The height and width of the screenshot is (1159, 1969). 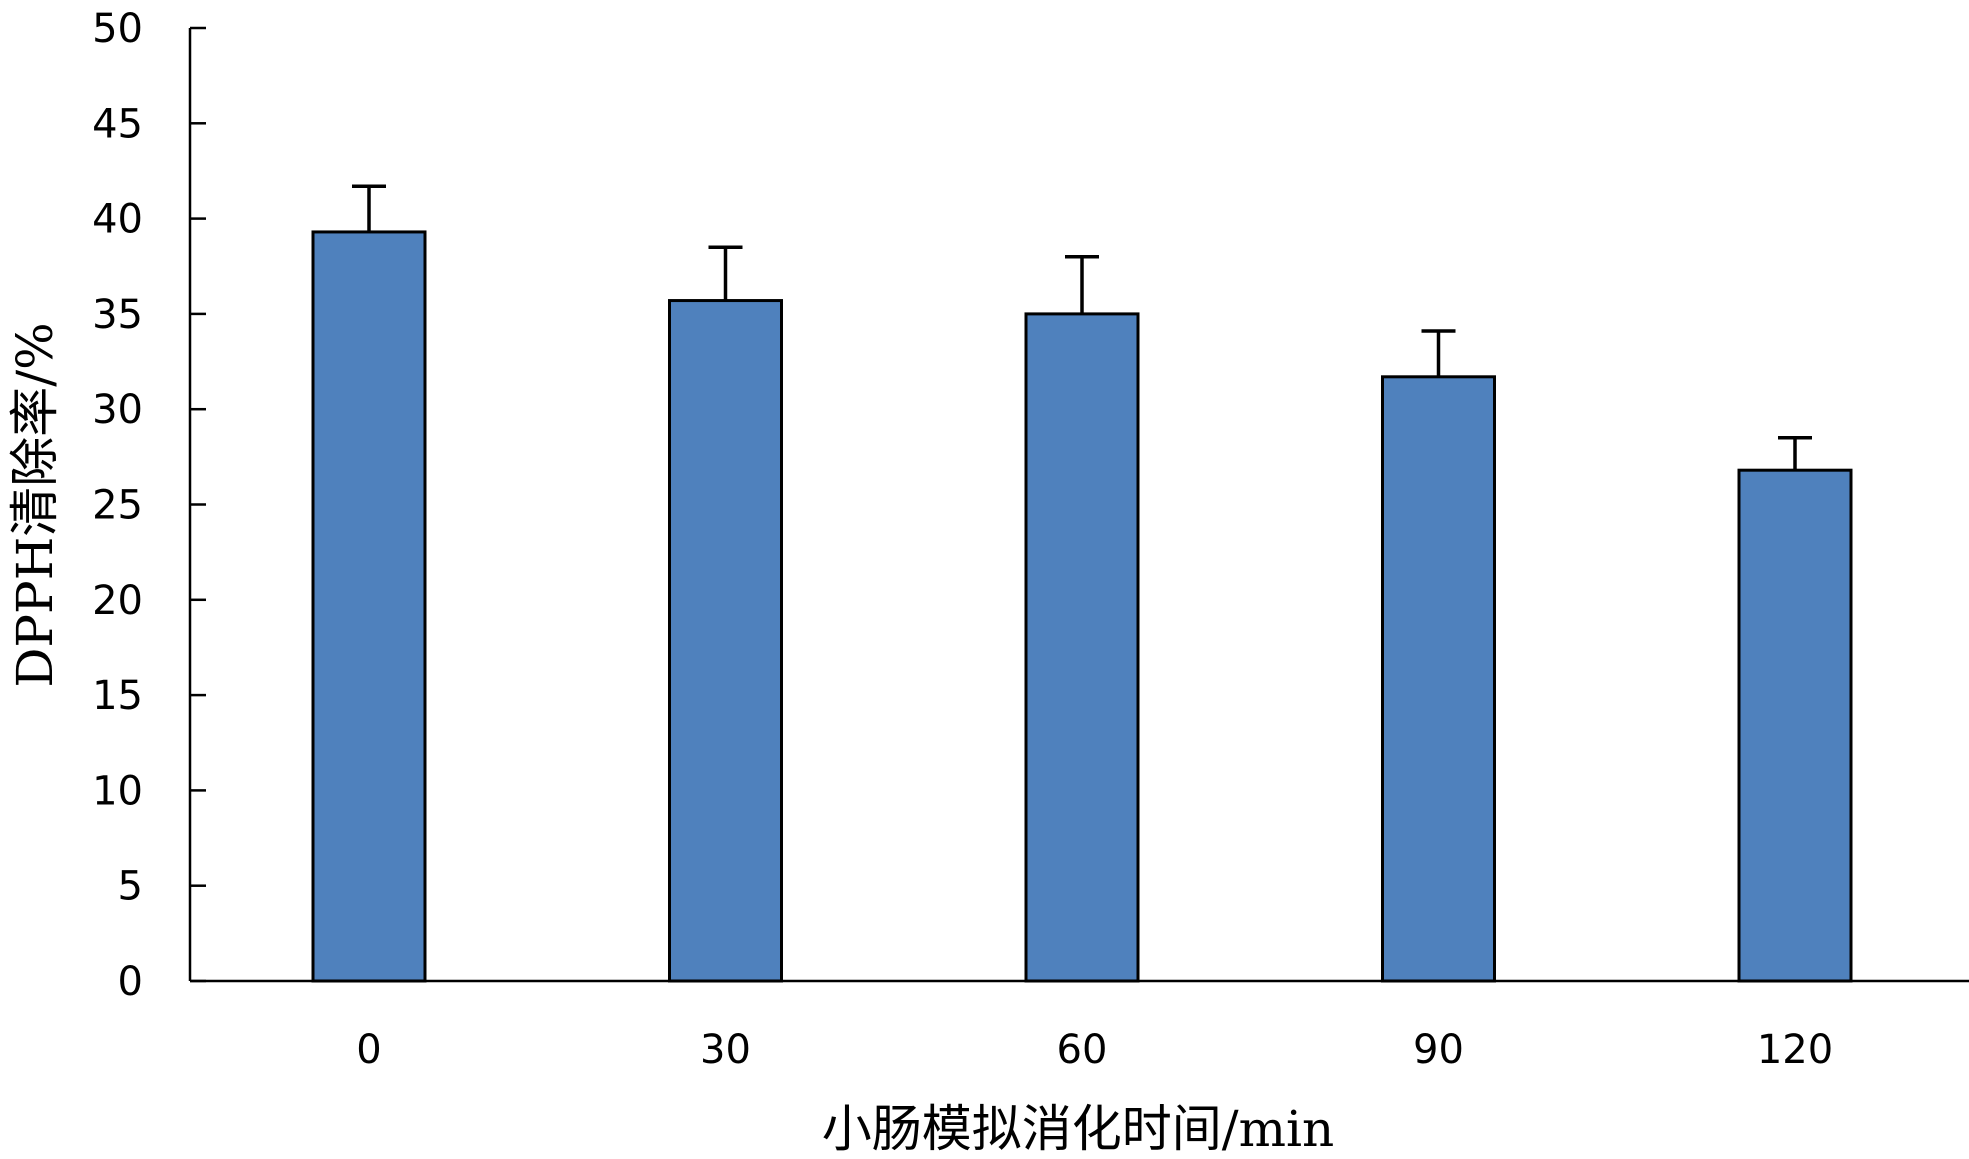 I want to click on x-tick-label: 60, so click(x=1082, y=1050).